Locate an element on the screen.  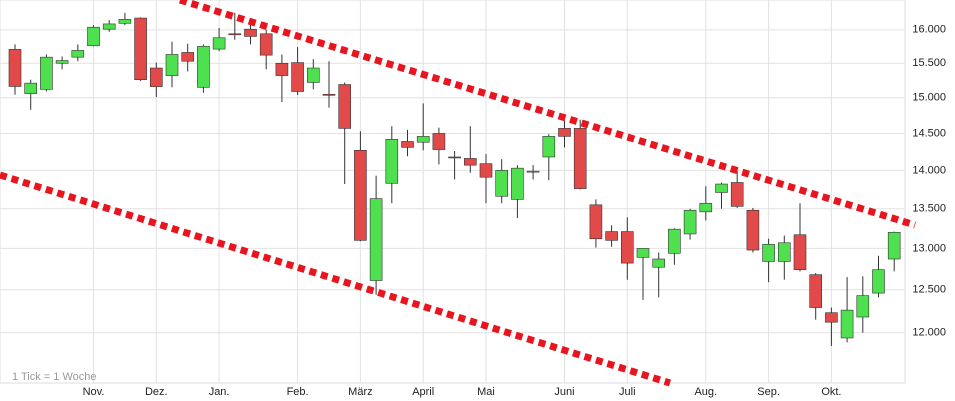
x-tick-label: Mai is located at coordinates (486, 392).